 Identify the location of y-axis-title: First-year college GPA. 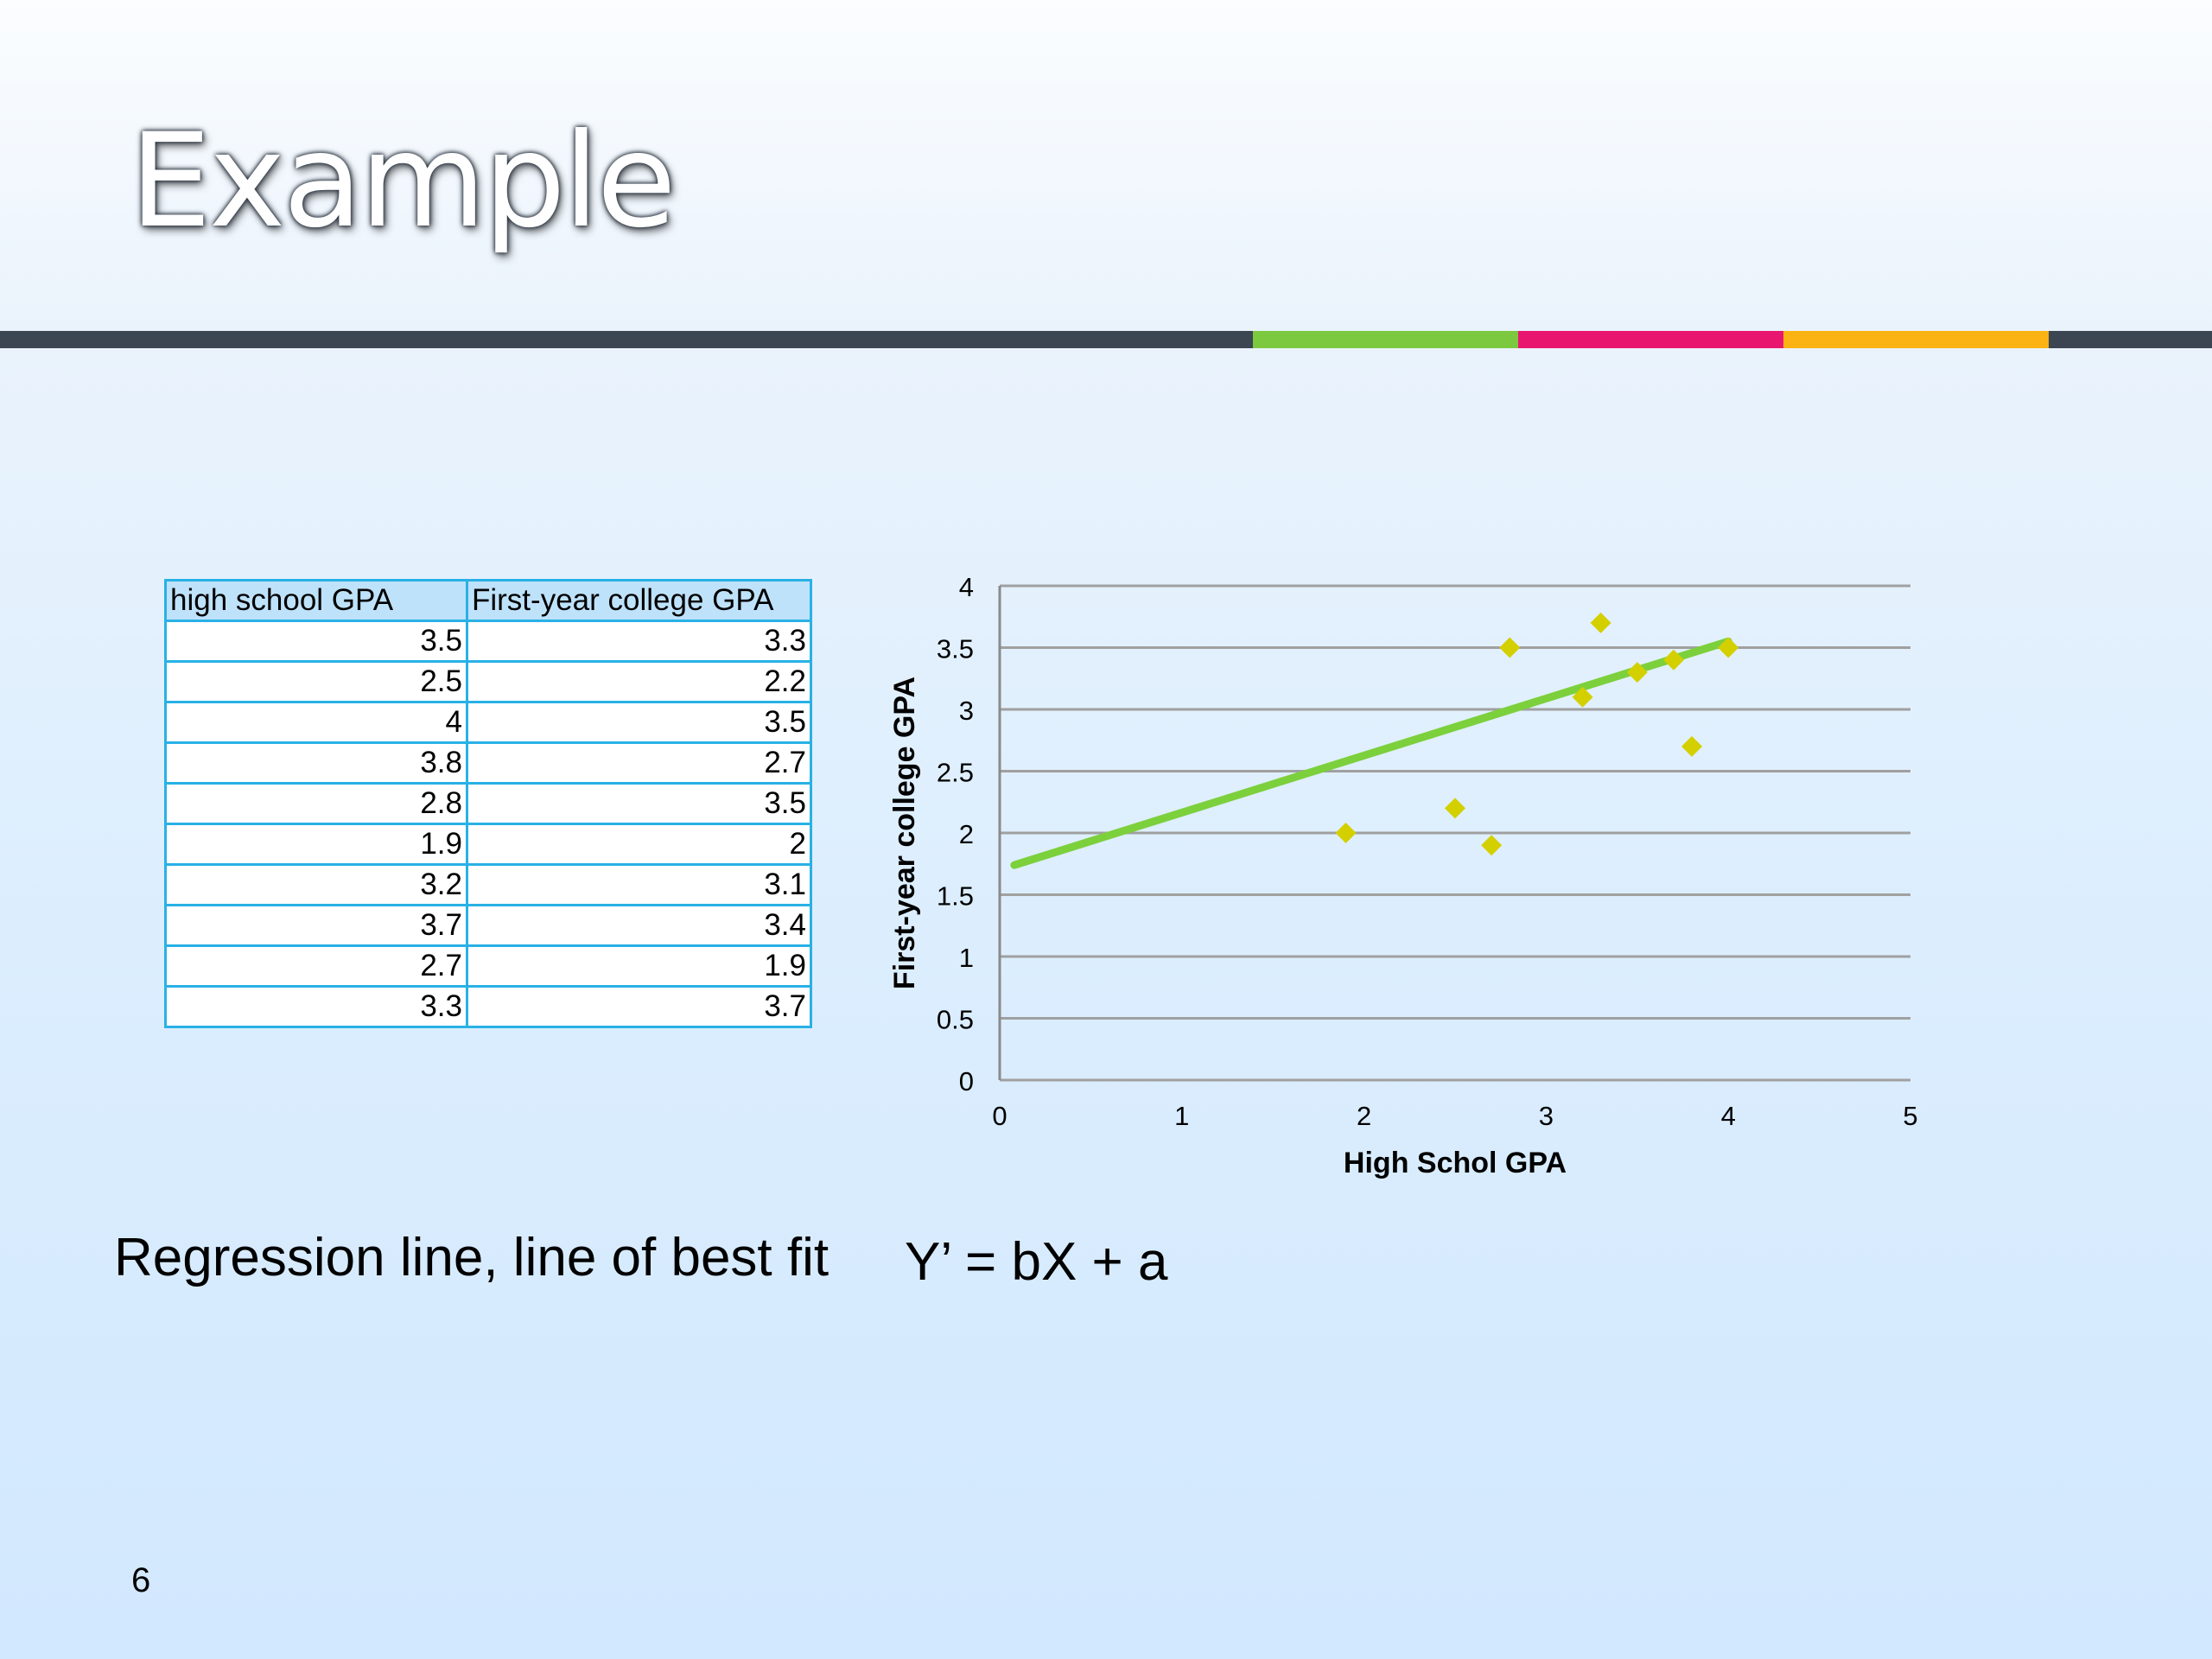
(905, 833).